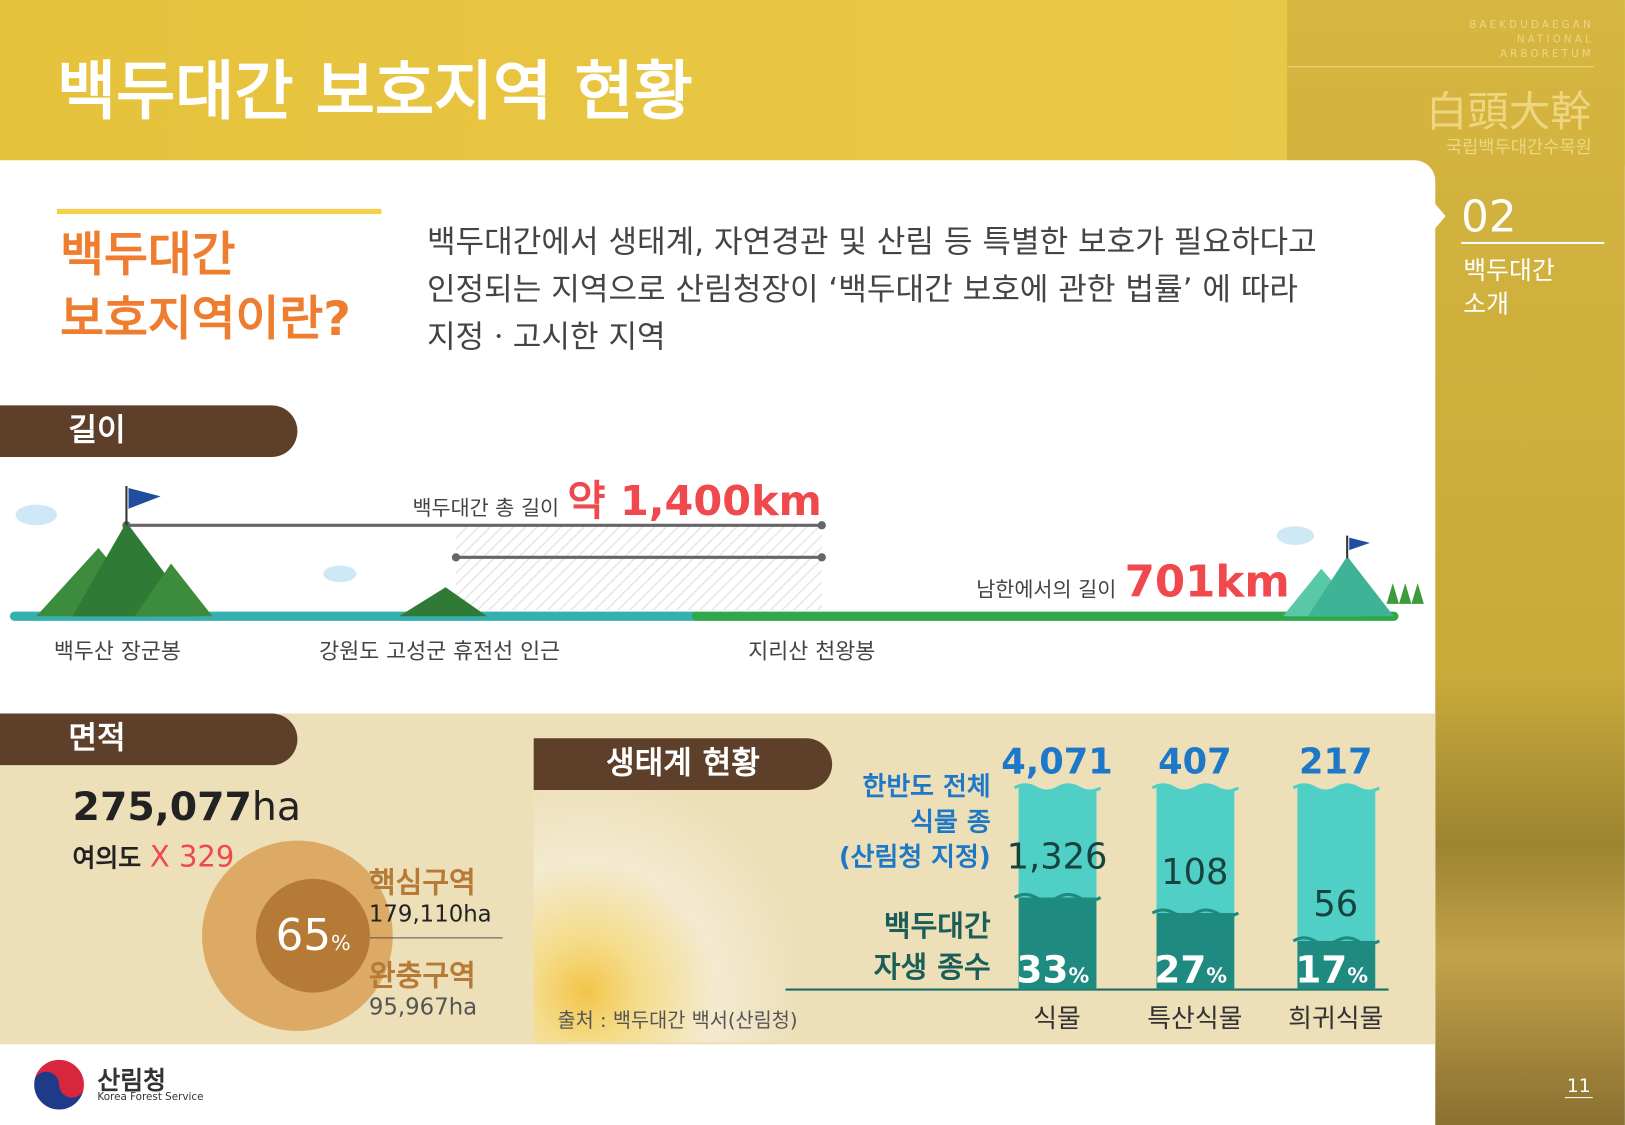 This screenshot has width=1625, height=1125. I want to click on flower-photo, so click(663, 915).